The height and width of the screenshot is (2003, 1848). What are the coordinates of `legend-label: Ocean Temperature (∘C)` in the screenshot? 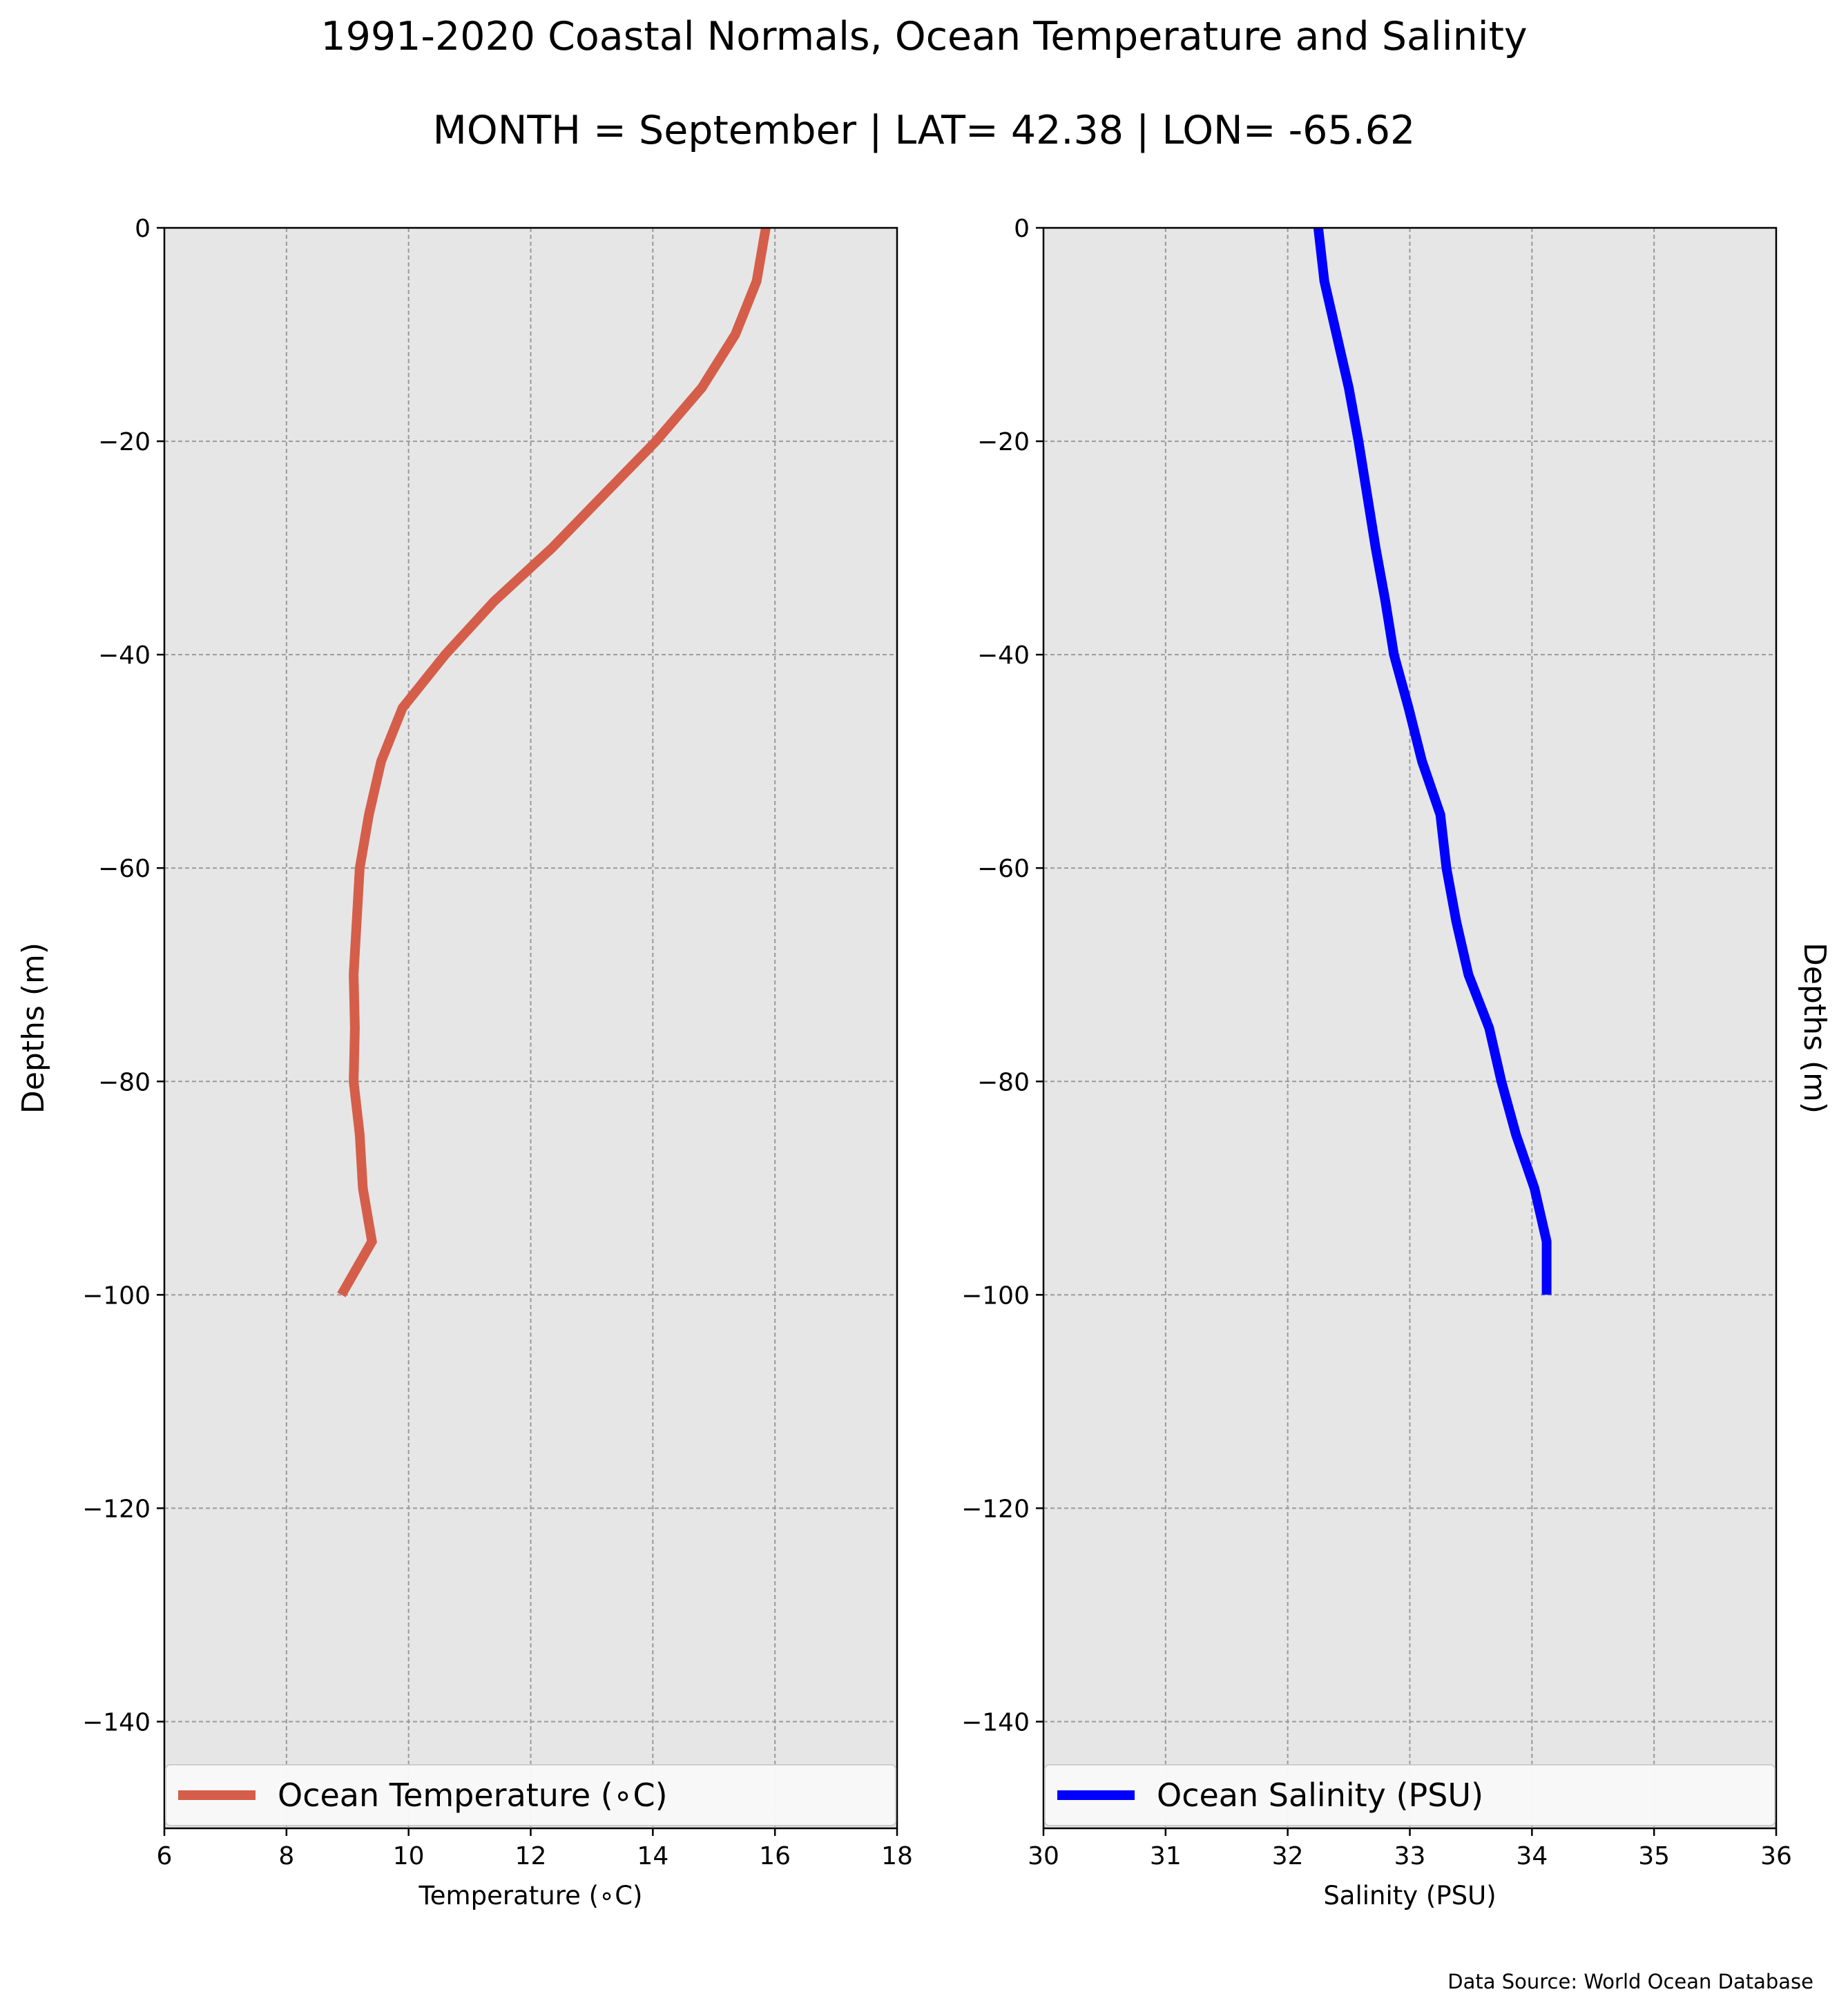 It's located at (473, 1796).